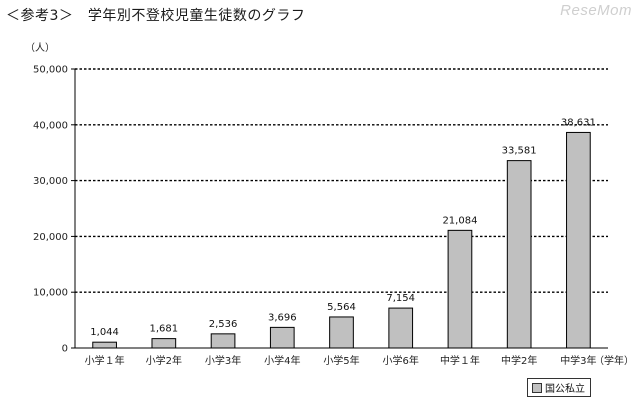 Image resolution: width=640 pixels, height=405 pixels. Describe the element at coordinates (164, 329) in the screenshot. I see `data-label: 1,681` at that location.